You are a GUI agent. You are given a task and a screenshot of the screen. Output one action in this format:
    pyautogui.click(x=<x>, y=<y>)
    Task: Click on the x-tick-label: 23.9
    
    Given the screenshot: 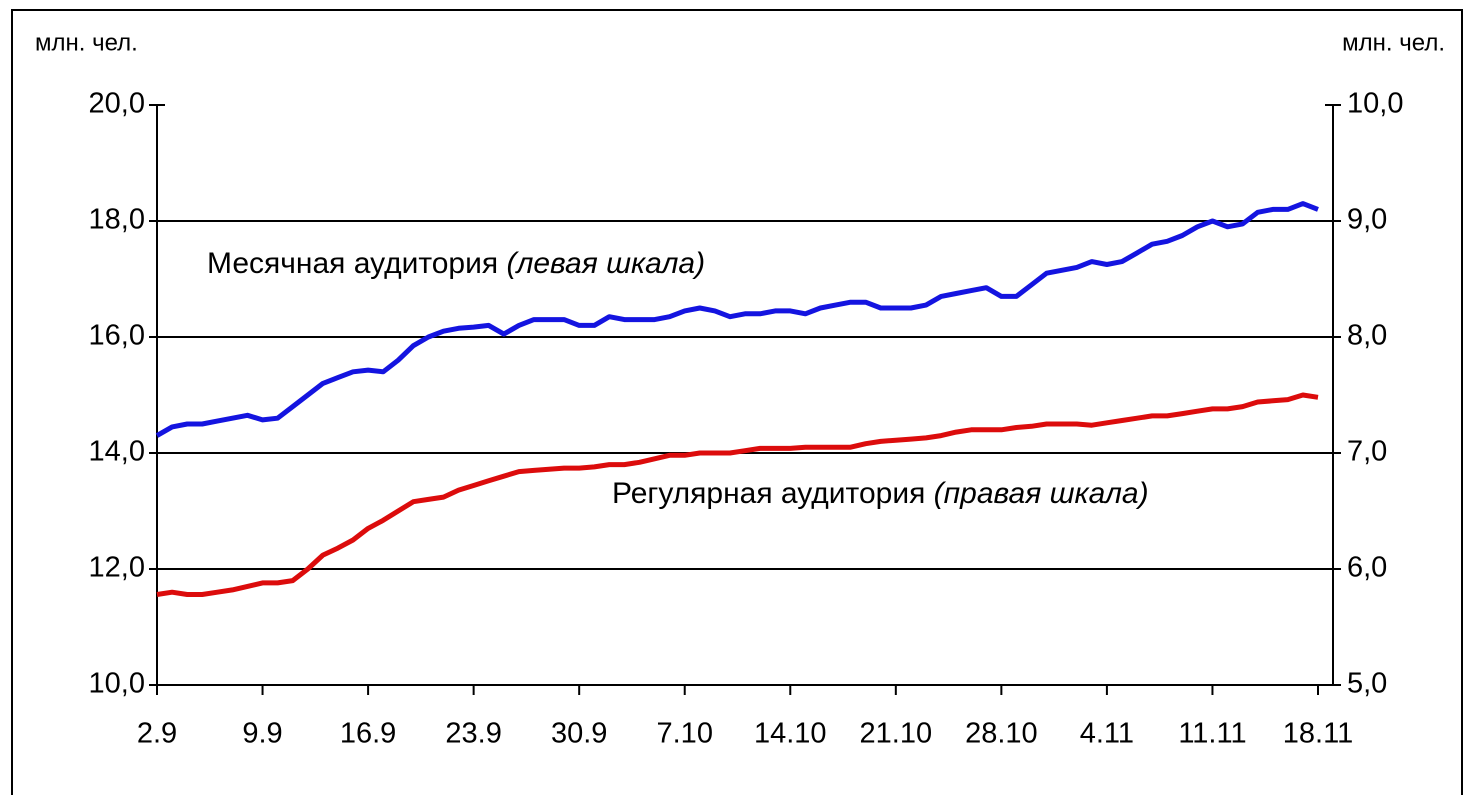 What is the action you would take?
    pyautogui.click(x=473, y=734)
    